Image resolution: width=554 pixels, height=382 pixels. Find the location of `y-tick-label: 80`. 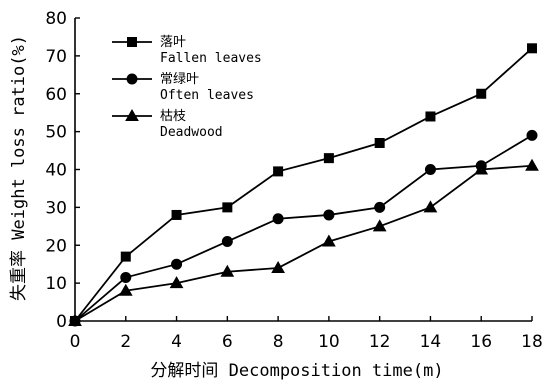

y-tick-label: 80 is located at coordinates (56, 19).